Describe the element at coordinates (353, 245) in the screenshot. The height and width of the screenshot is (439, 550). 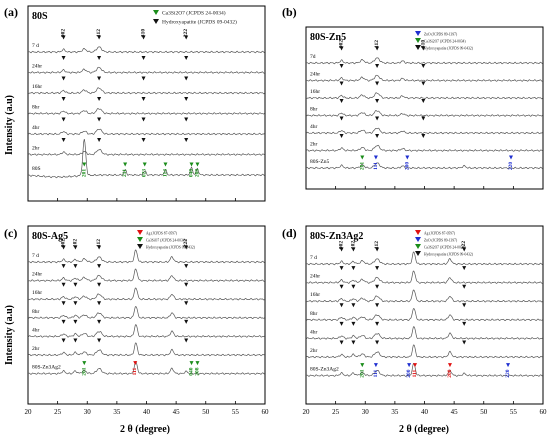
I see `peak-label: 102` at that location.